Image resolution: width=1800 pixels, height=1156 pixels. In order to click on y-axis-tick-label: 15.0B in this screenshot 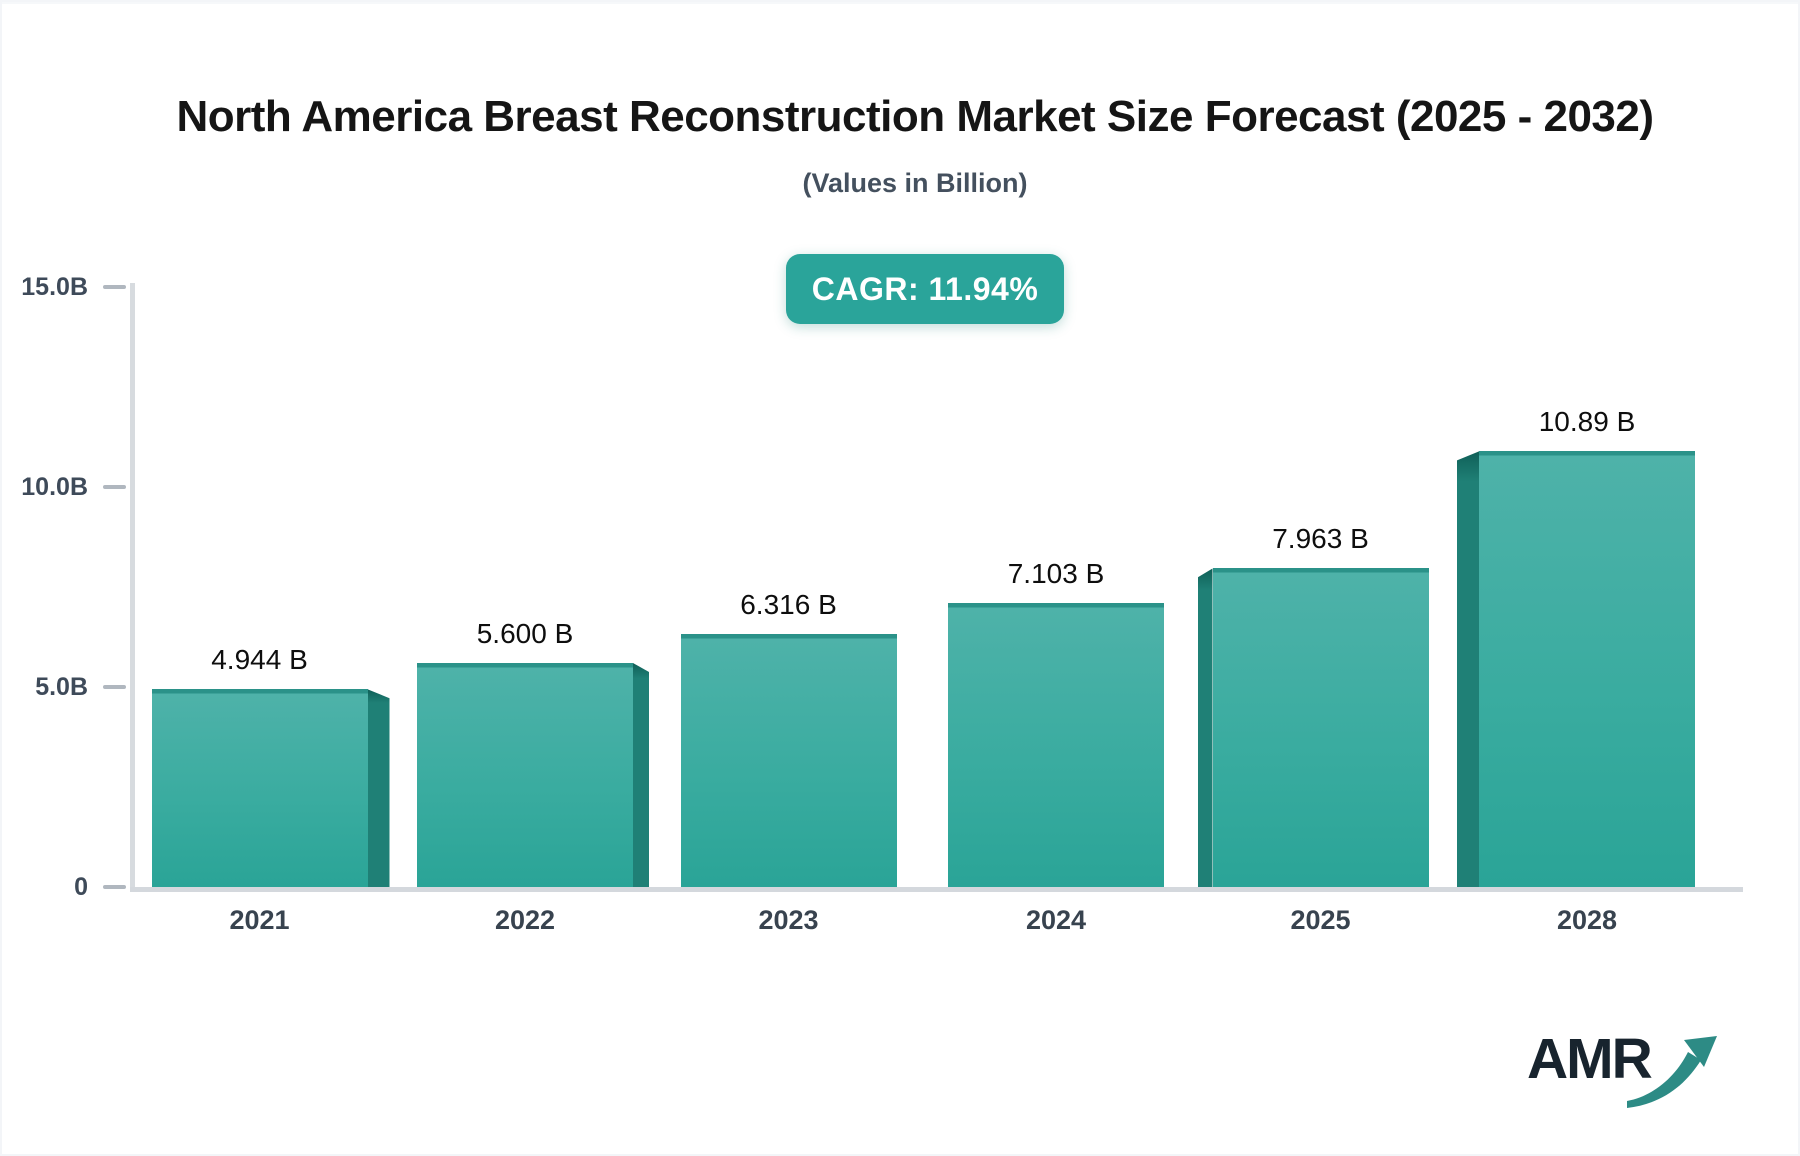, I will do `click(54, 287)`.